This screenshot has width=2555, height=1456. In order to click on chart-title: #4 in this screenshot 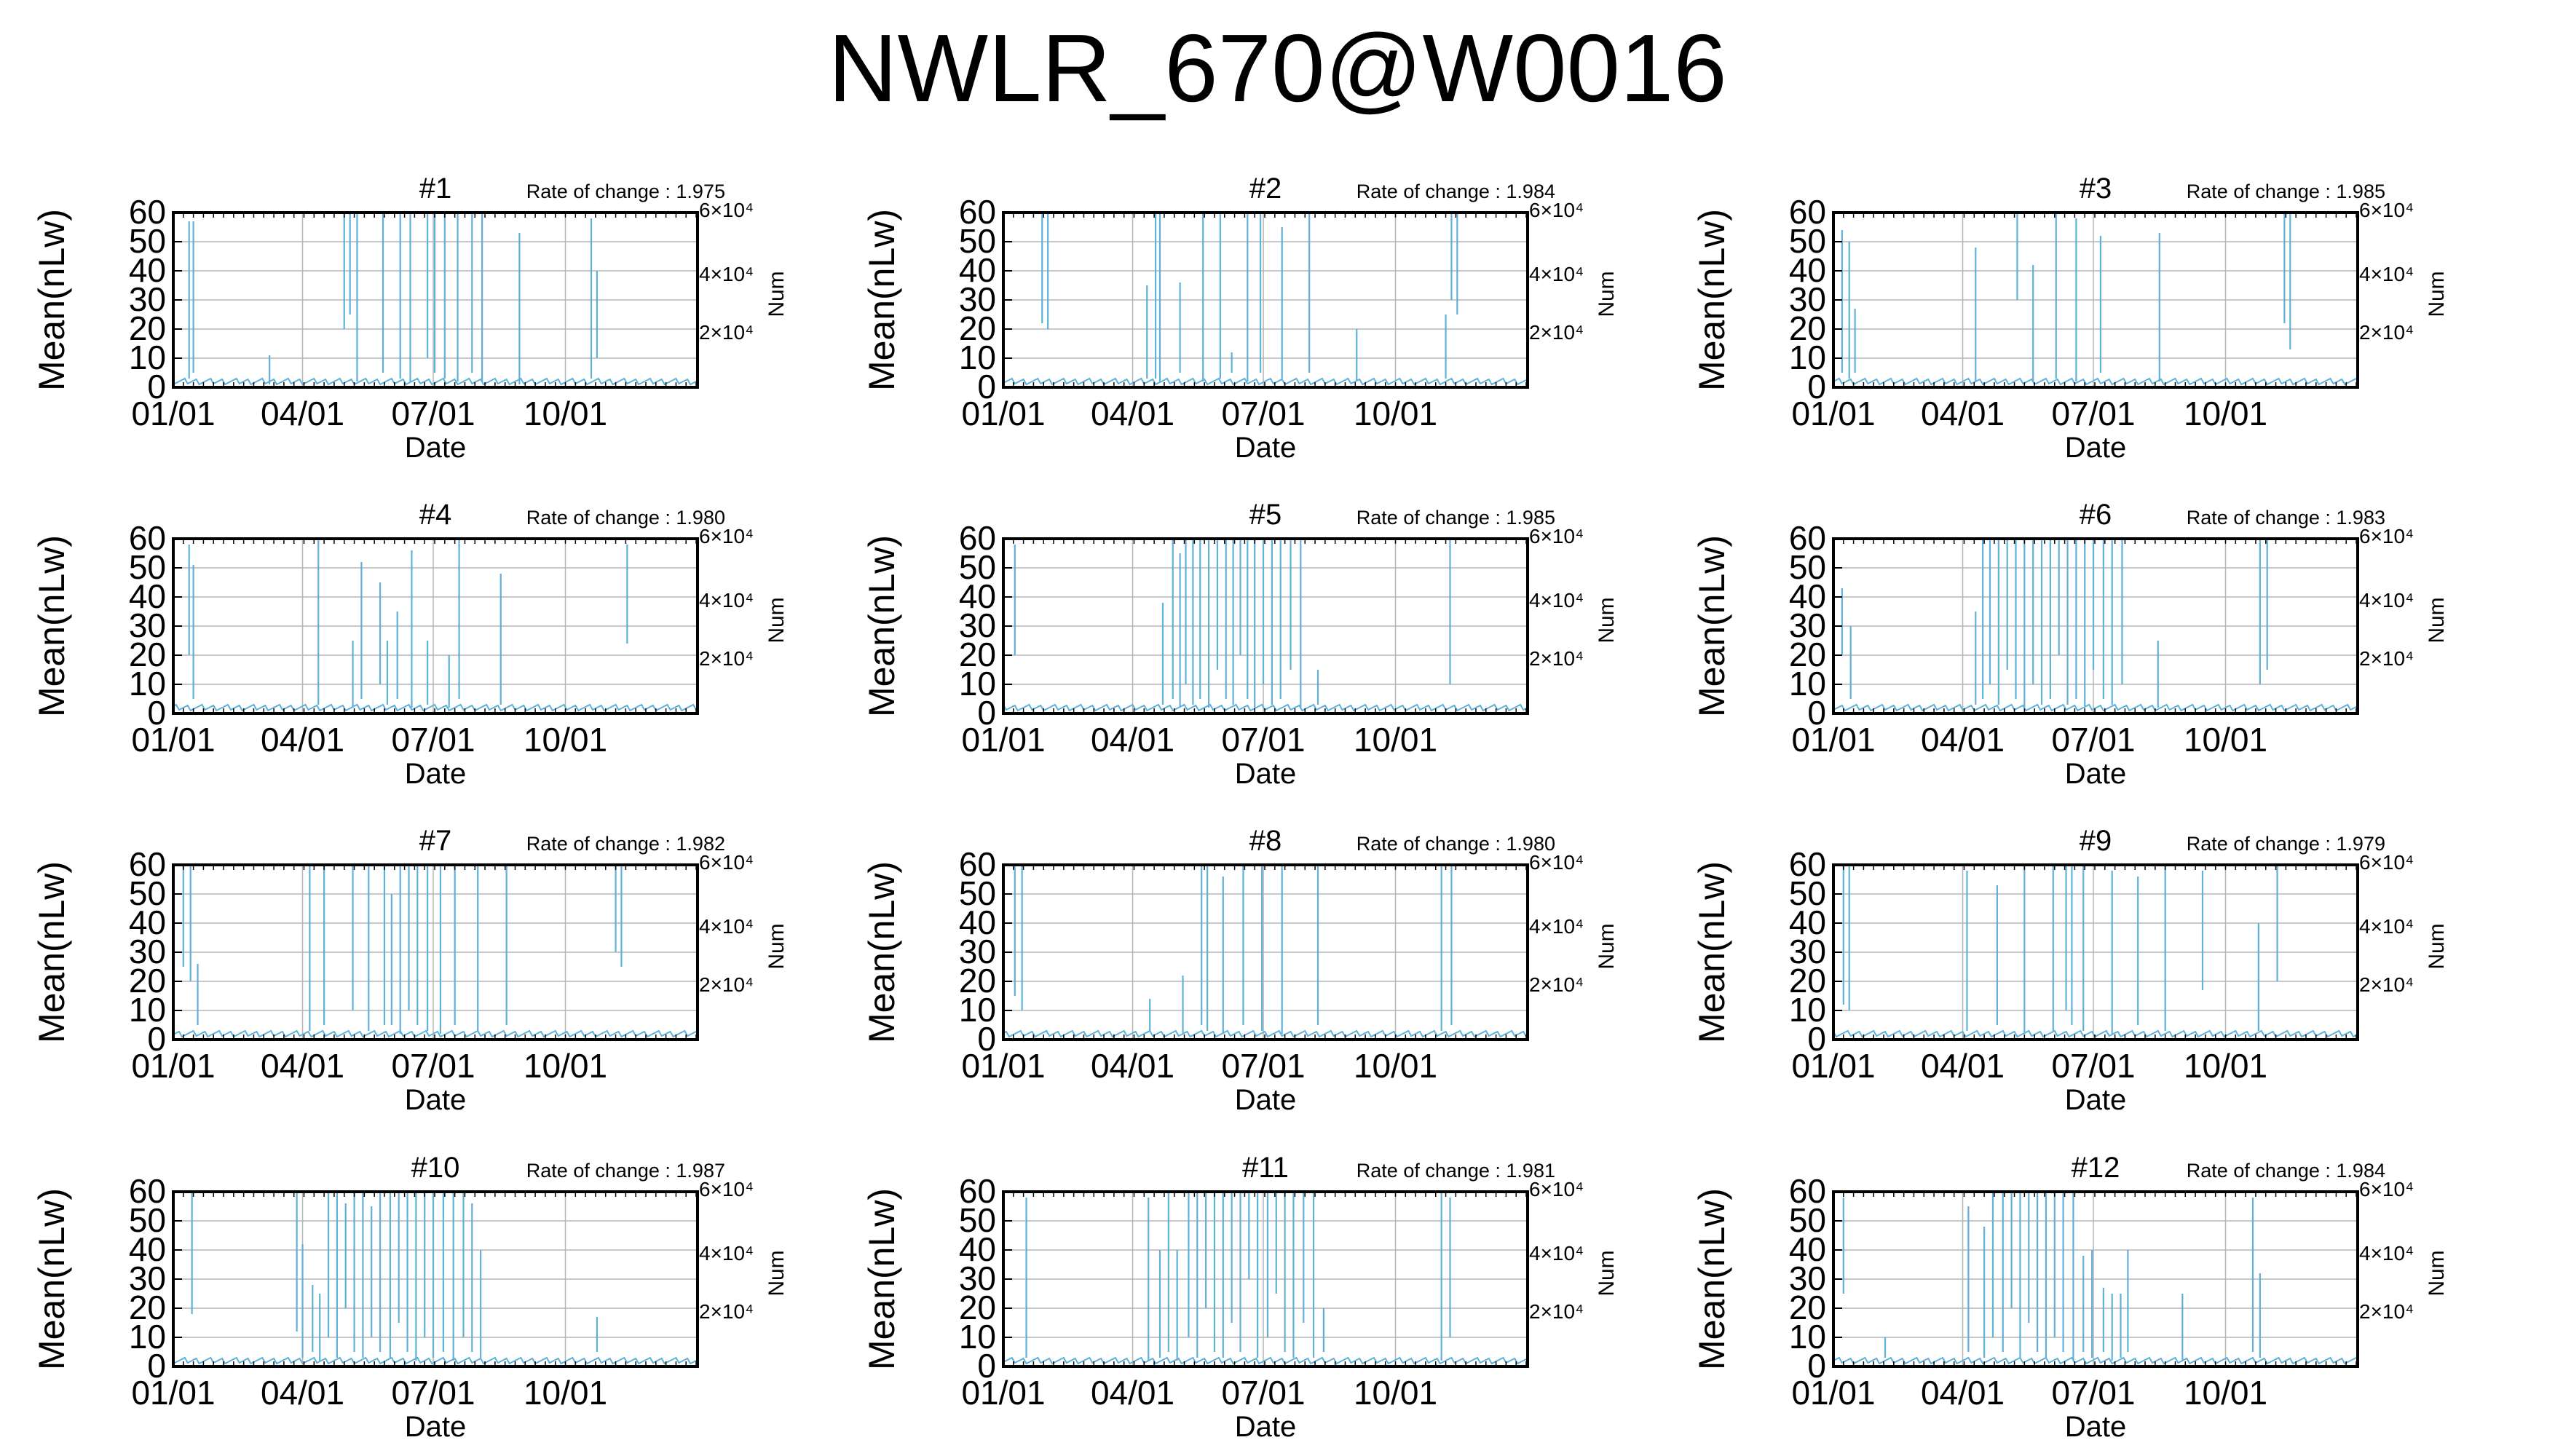, I will do `click(435, 515)`.